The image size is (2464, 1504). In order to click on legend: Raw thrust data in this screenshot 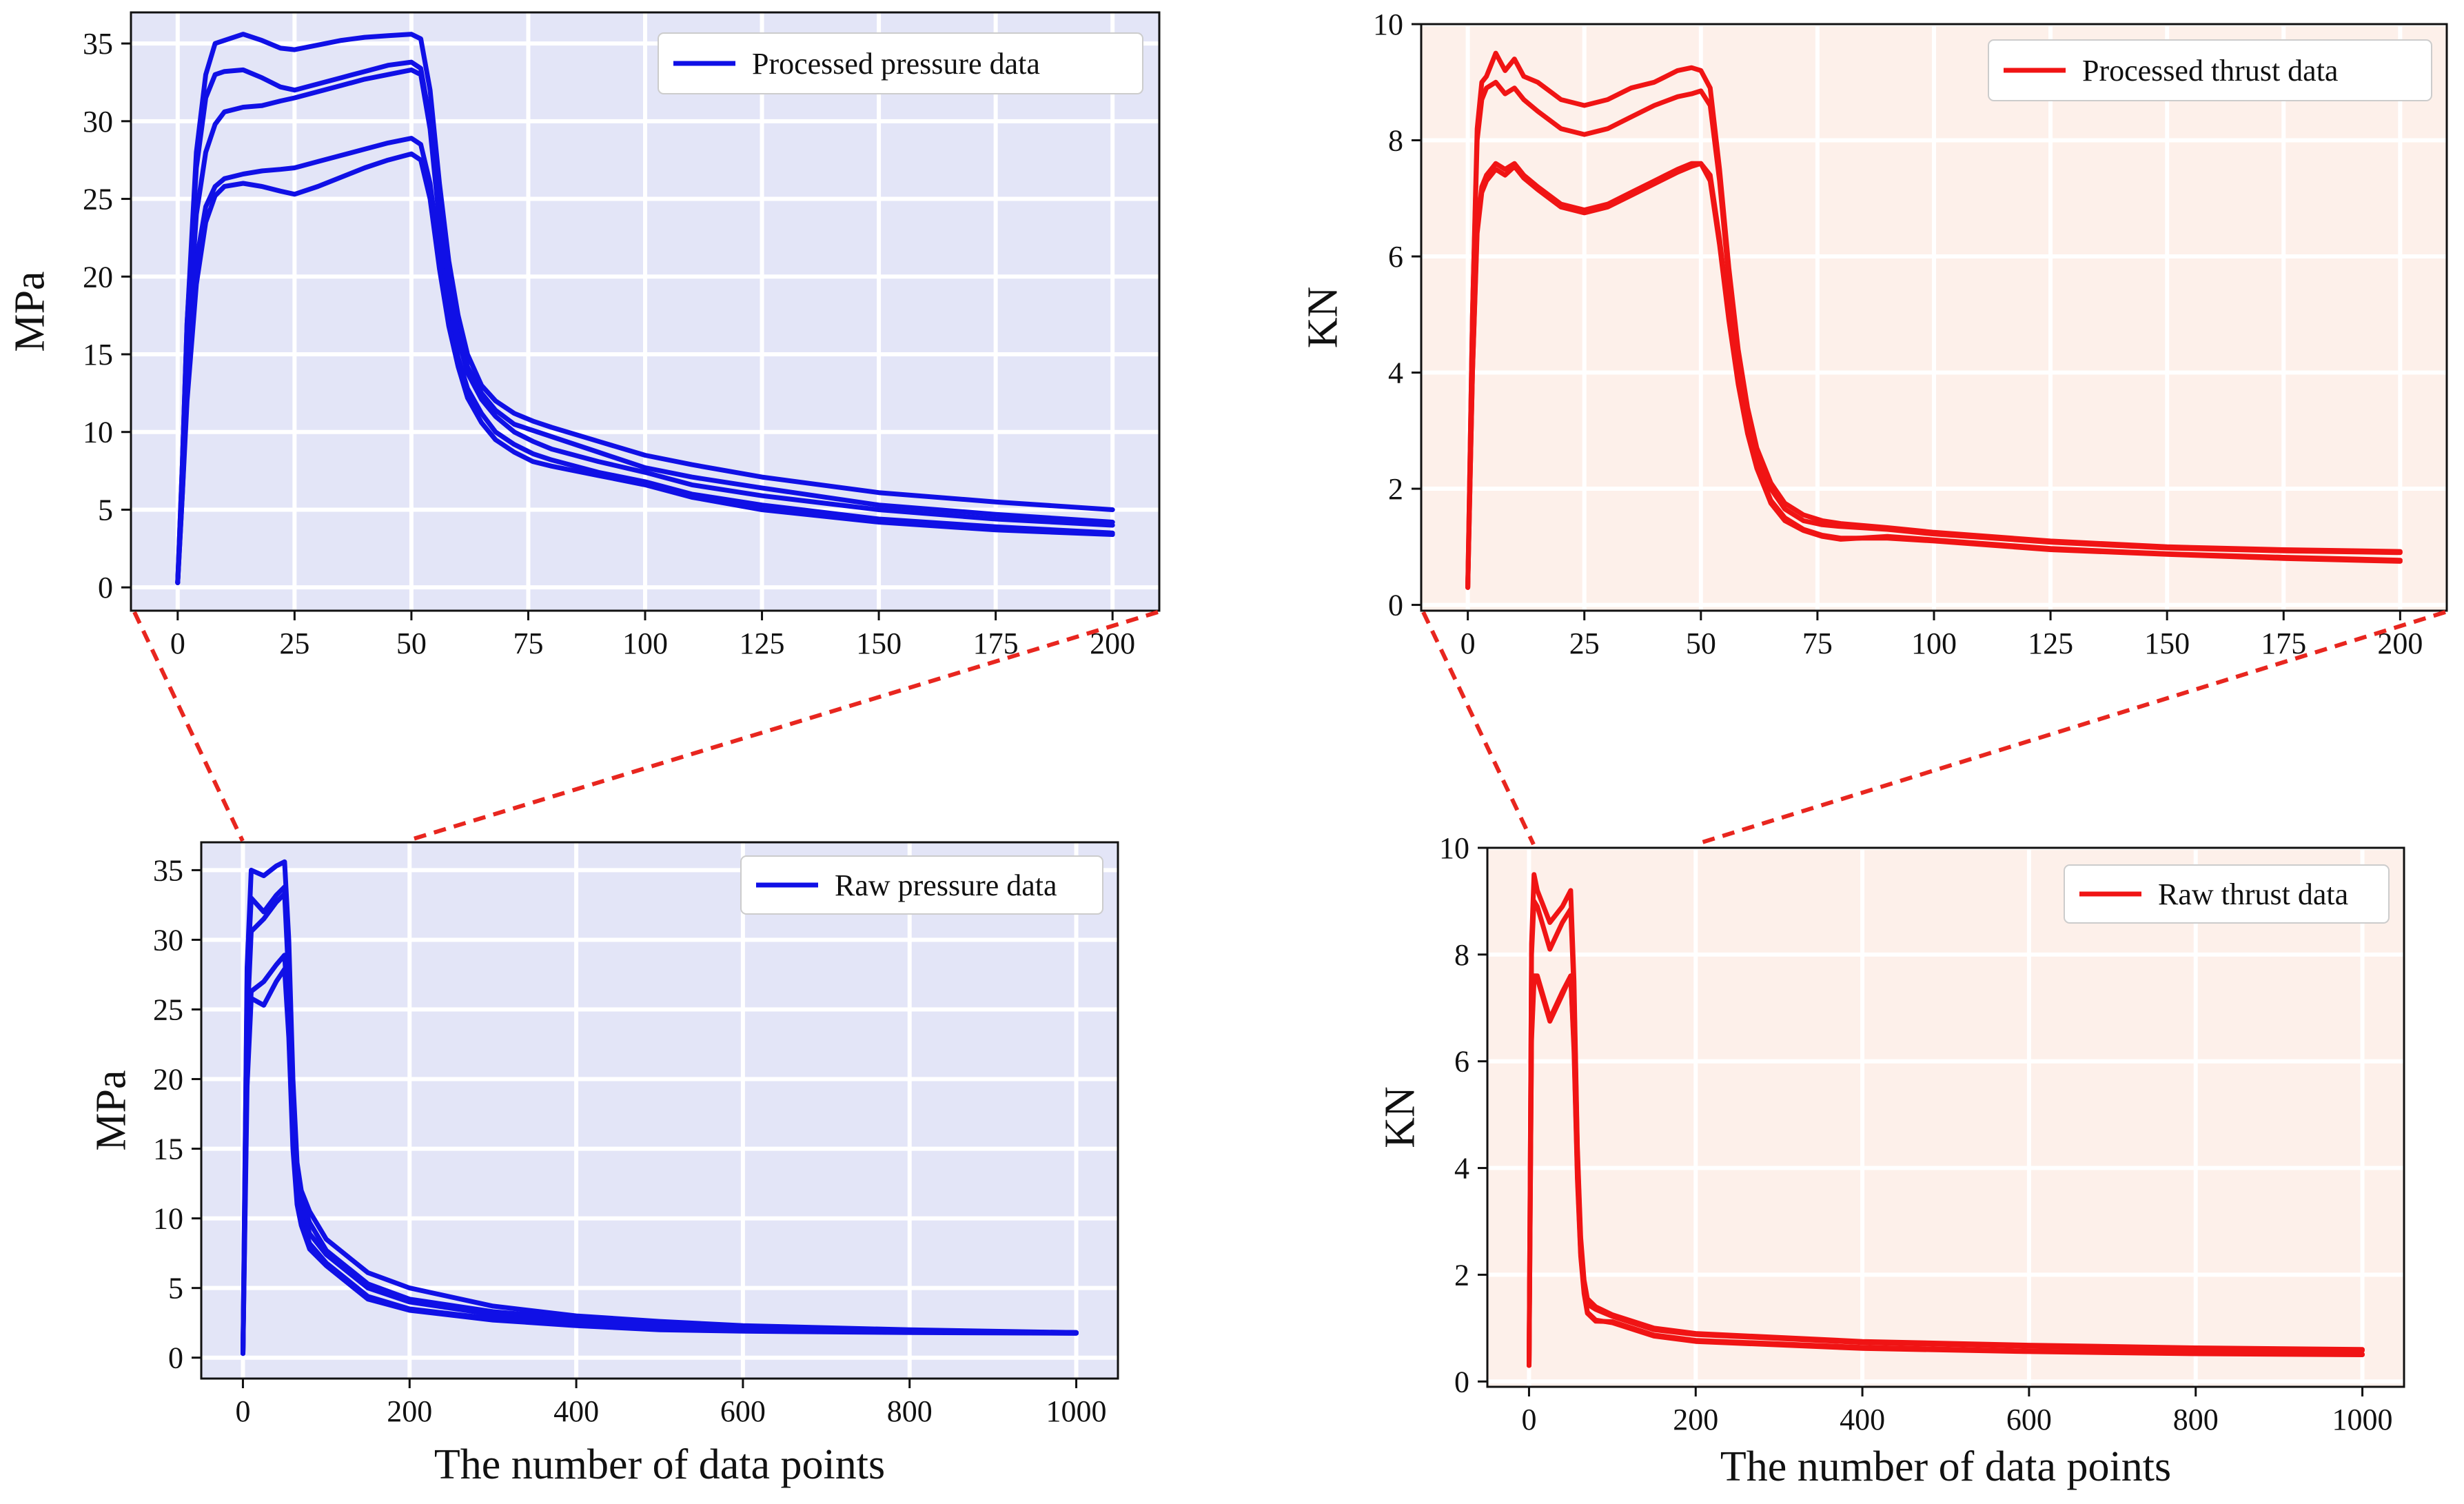, I will do `click(2227, 894)`.